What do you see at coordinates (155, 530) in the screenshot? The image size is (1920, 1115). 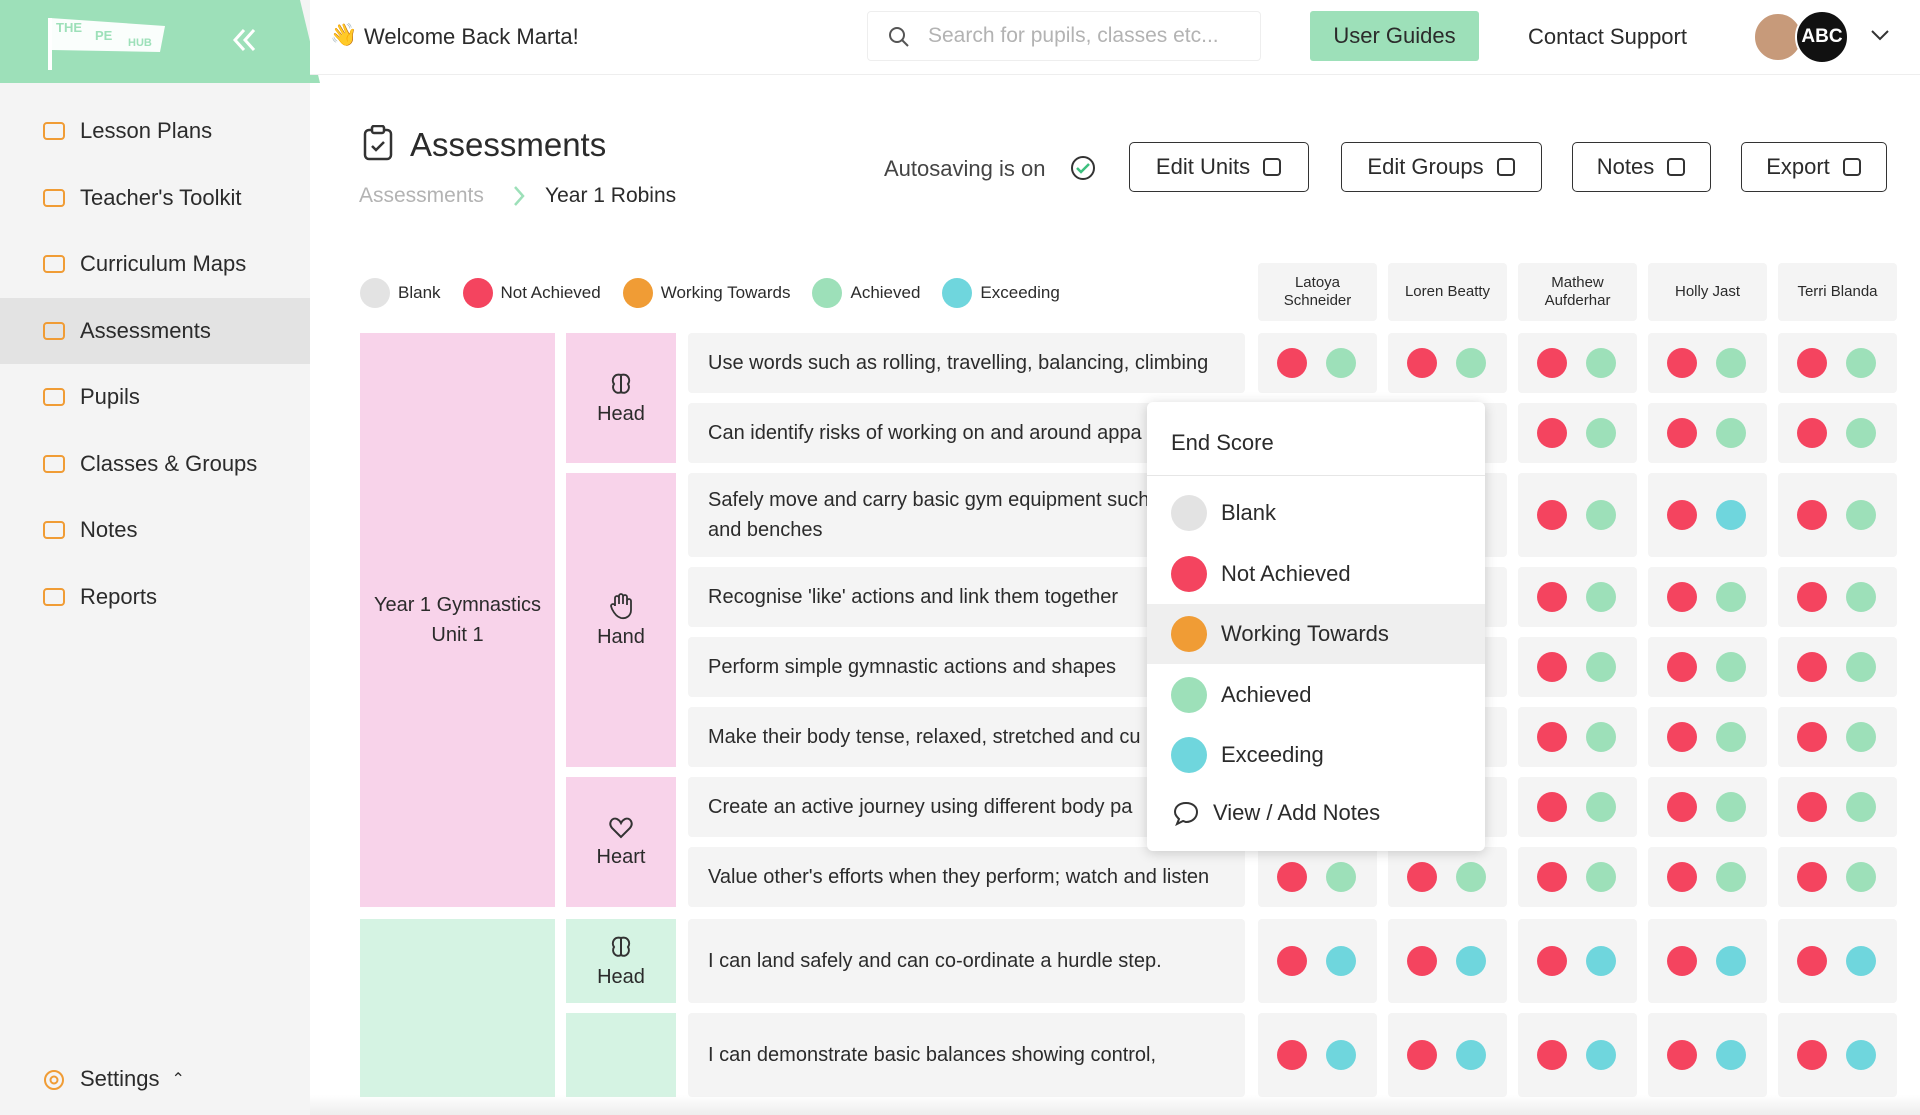 I see `nav-item: Notes` at bounding box center [155, 530].